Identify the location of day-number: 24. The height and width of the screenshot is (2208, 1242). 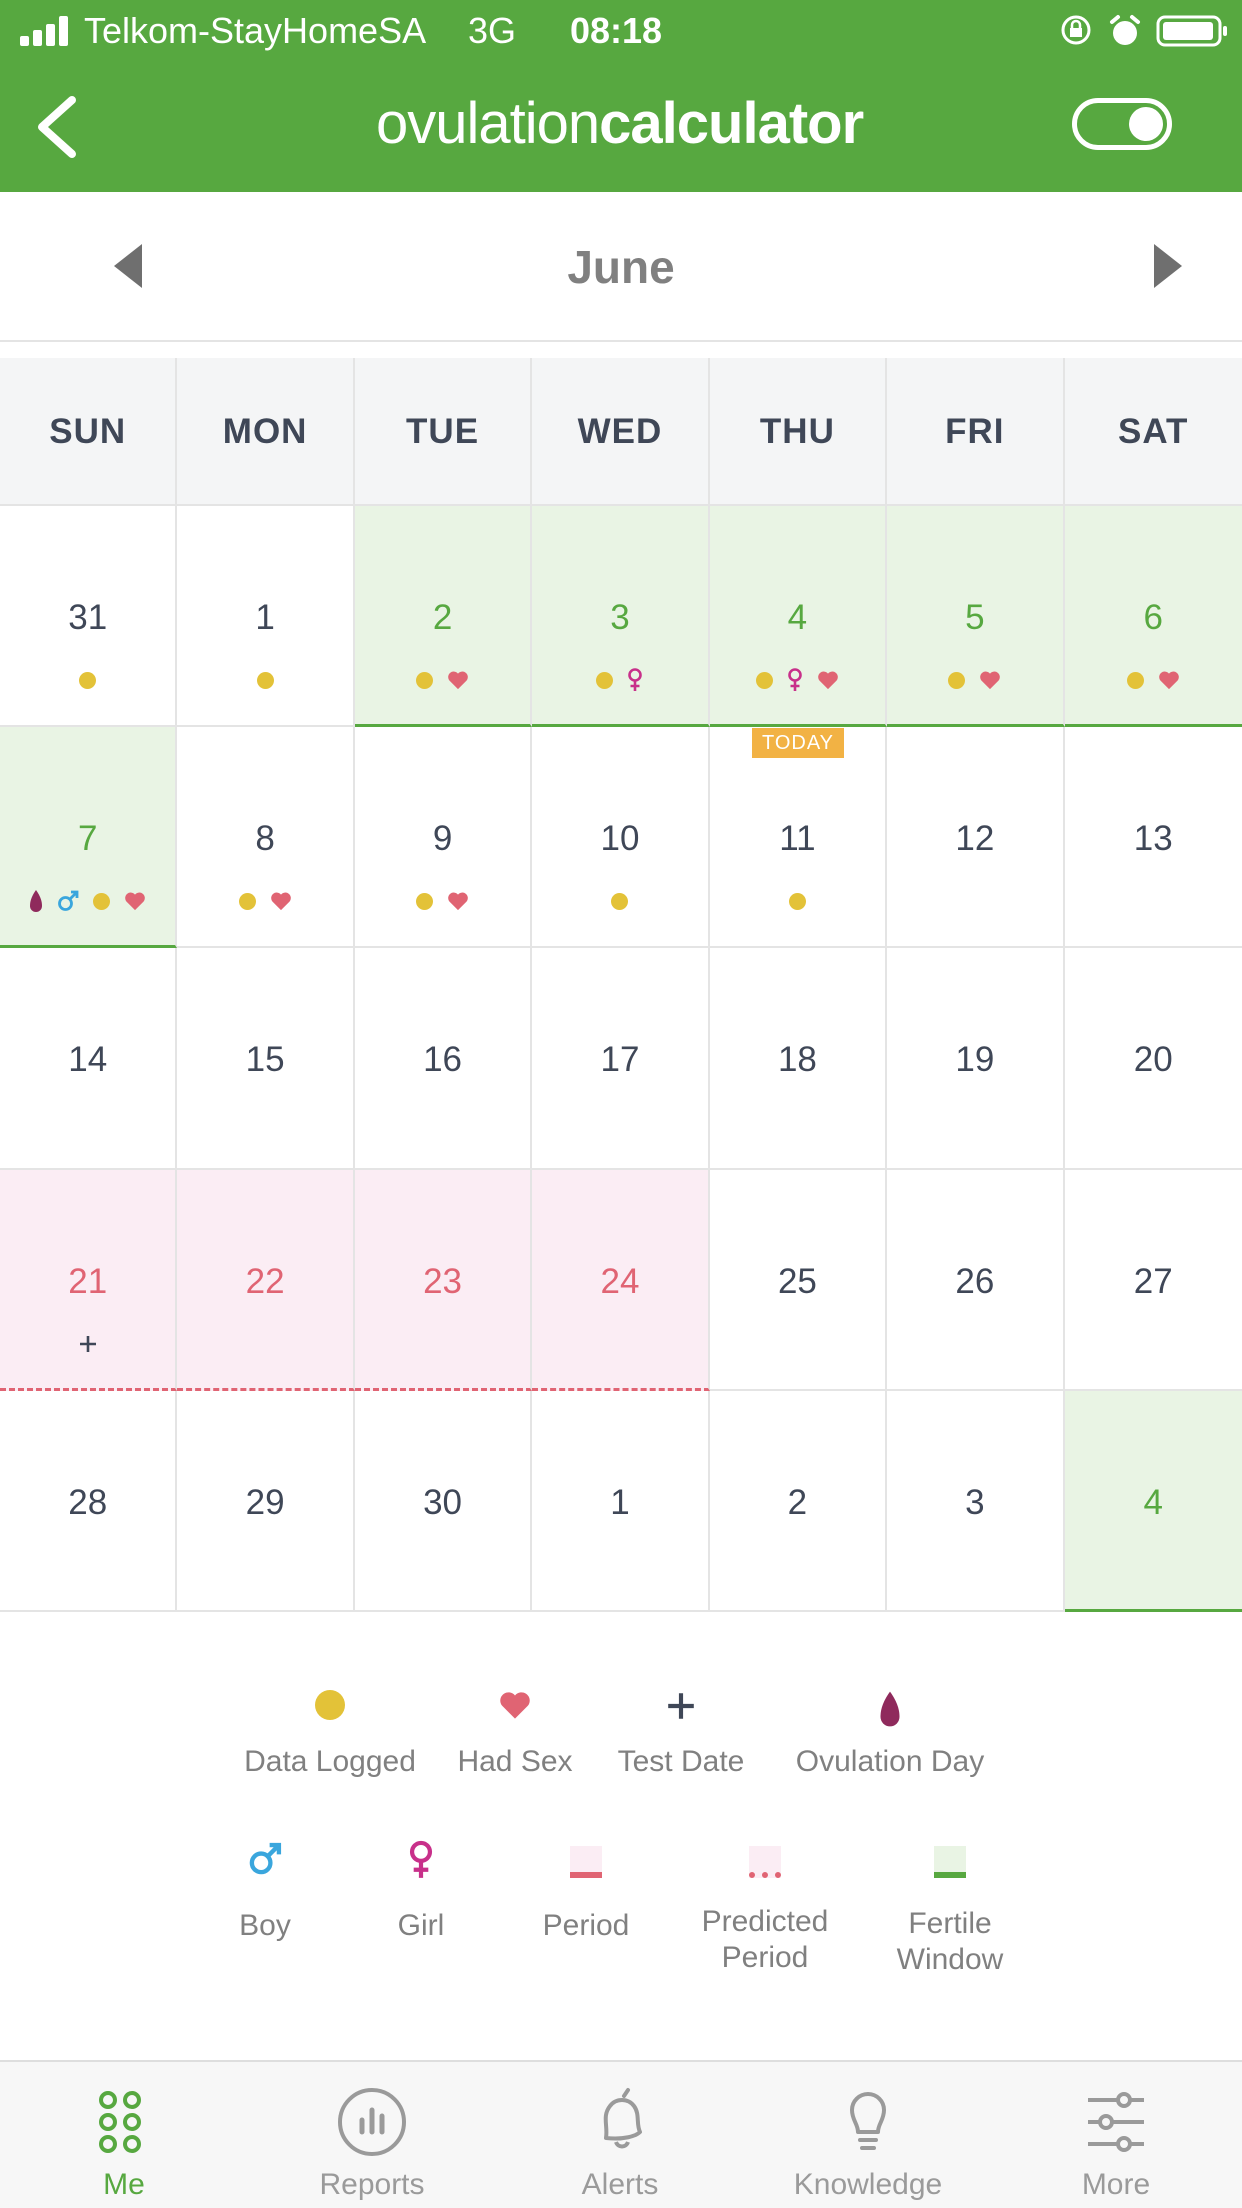
(620, 1281).